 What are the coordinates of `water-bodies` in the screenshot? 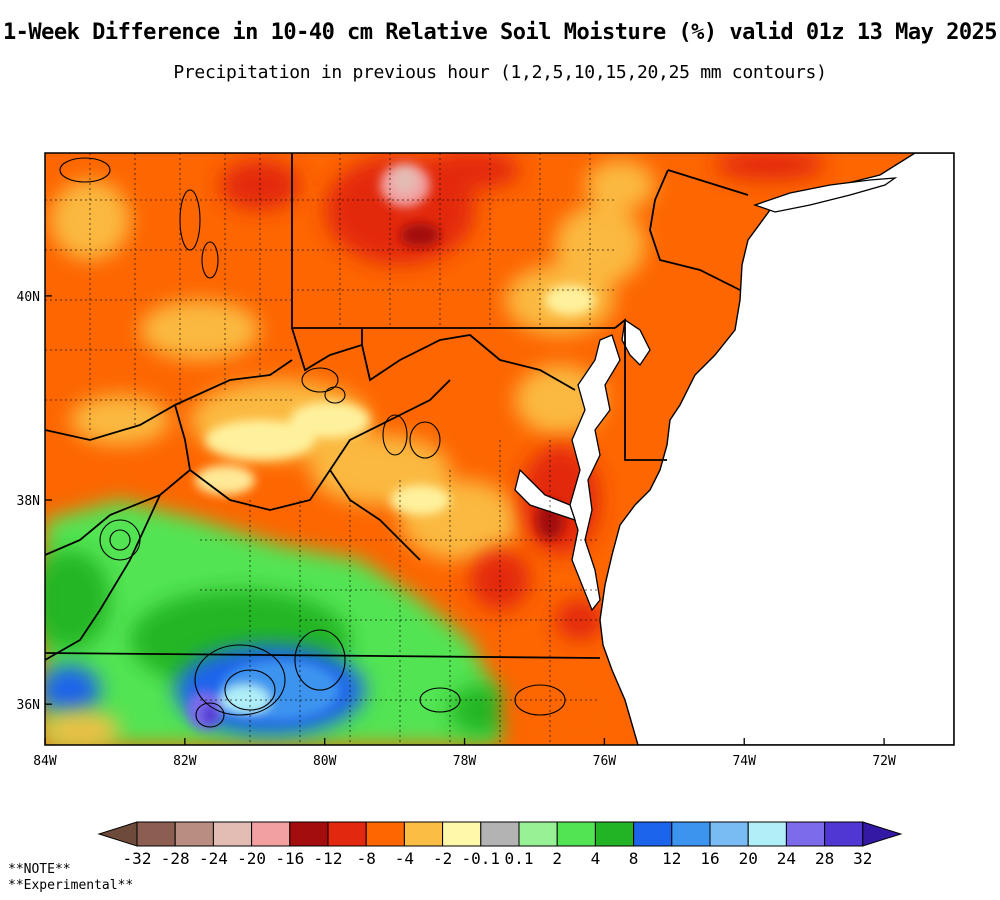 It's located at (582, 465).